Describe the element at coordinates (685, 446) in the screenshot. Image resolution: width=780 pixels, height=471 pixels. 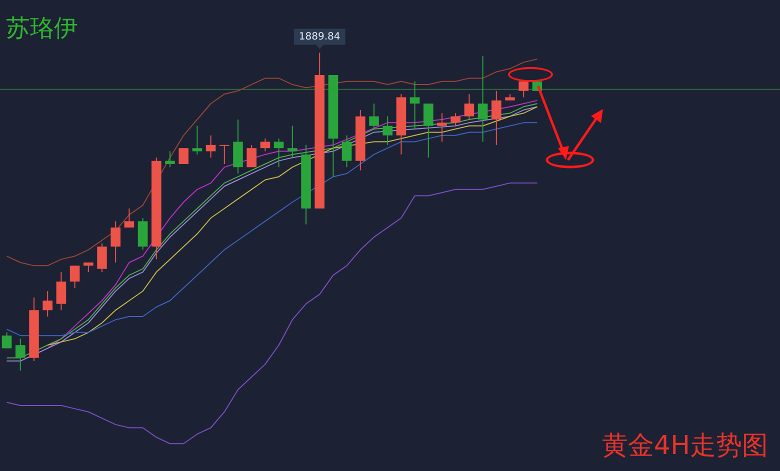
I see `text: 黄金4H走势图` at that location.